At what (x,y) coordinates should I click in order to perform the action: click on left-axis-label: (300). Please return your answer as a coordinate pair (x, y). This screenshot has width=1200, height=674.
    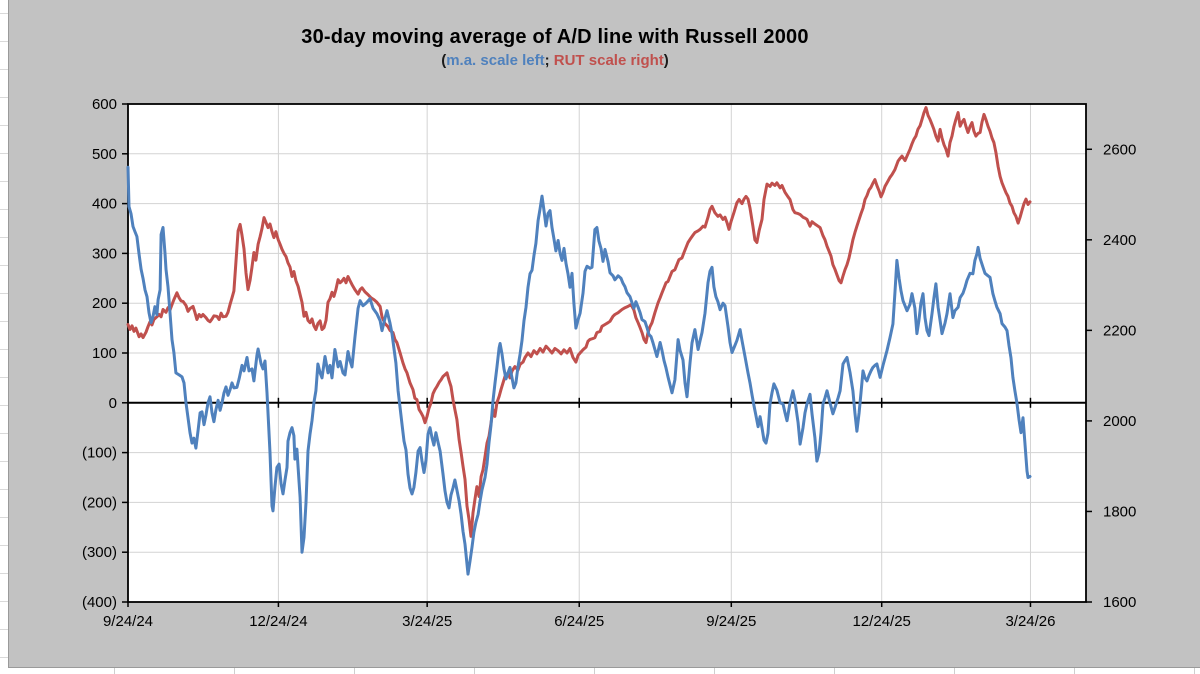
    Looking at the image, I should click on (99, 552).